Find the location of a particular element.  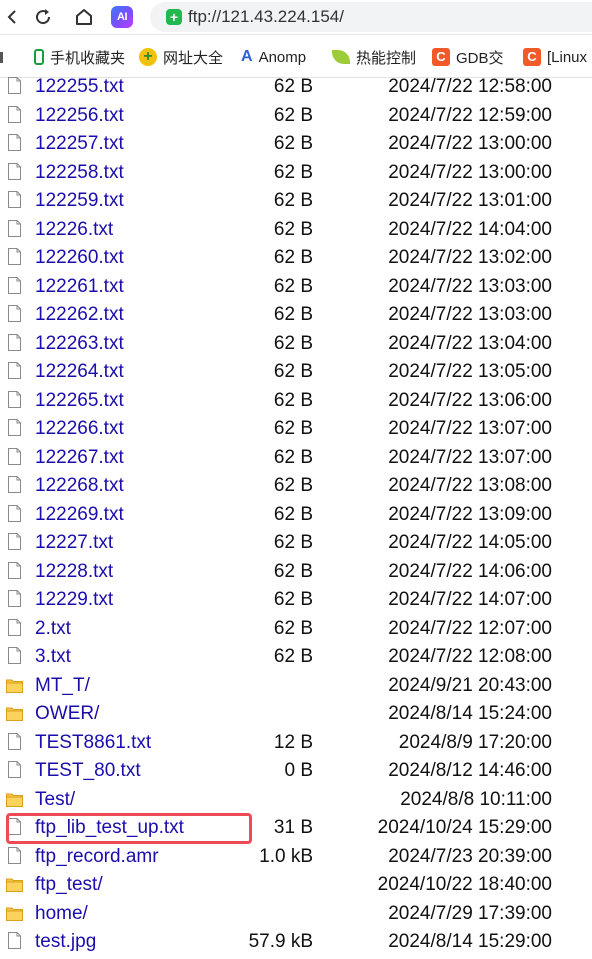

file-date: 2024/7/22 14:05:00 is located at coordinates (470, 542).